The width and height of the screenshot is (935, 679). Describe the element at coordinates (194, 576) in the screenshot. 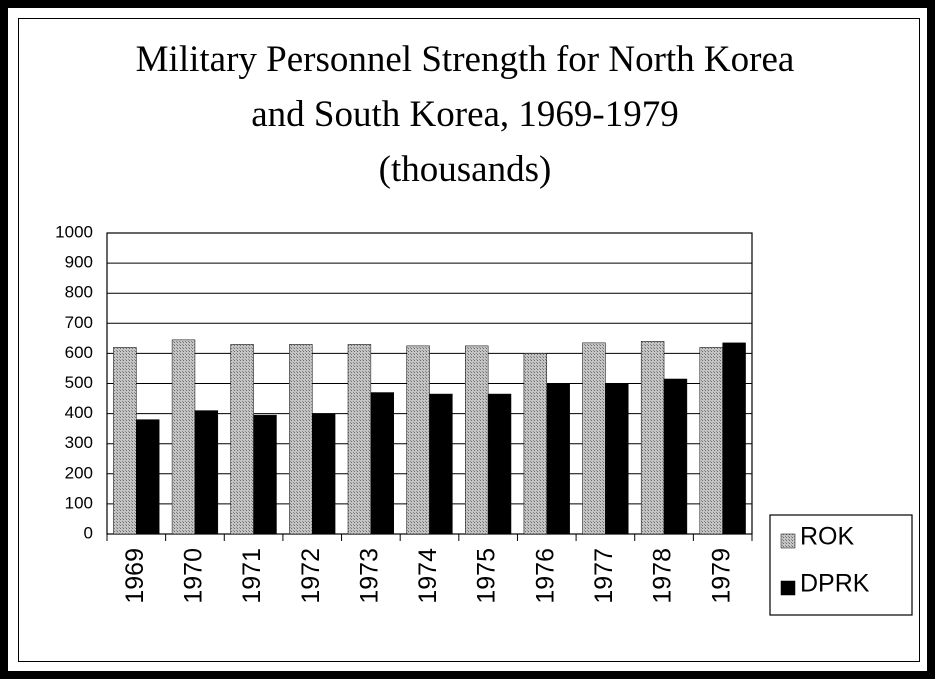

I see `x-tick-label: 1970` at that location.